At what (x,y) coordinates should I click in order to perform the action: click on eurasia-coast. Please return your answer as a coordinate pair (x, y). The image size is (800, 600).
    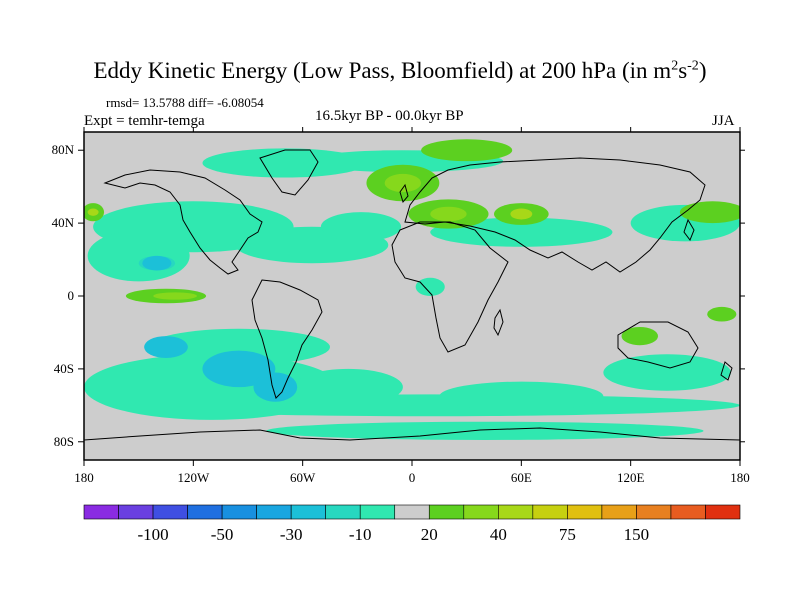
    Looking at the image, I should click on (555, 215).